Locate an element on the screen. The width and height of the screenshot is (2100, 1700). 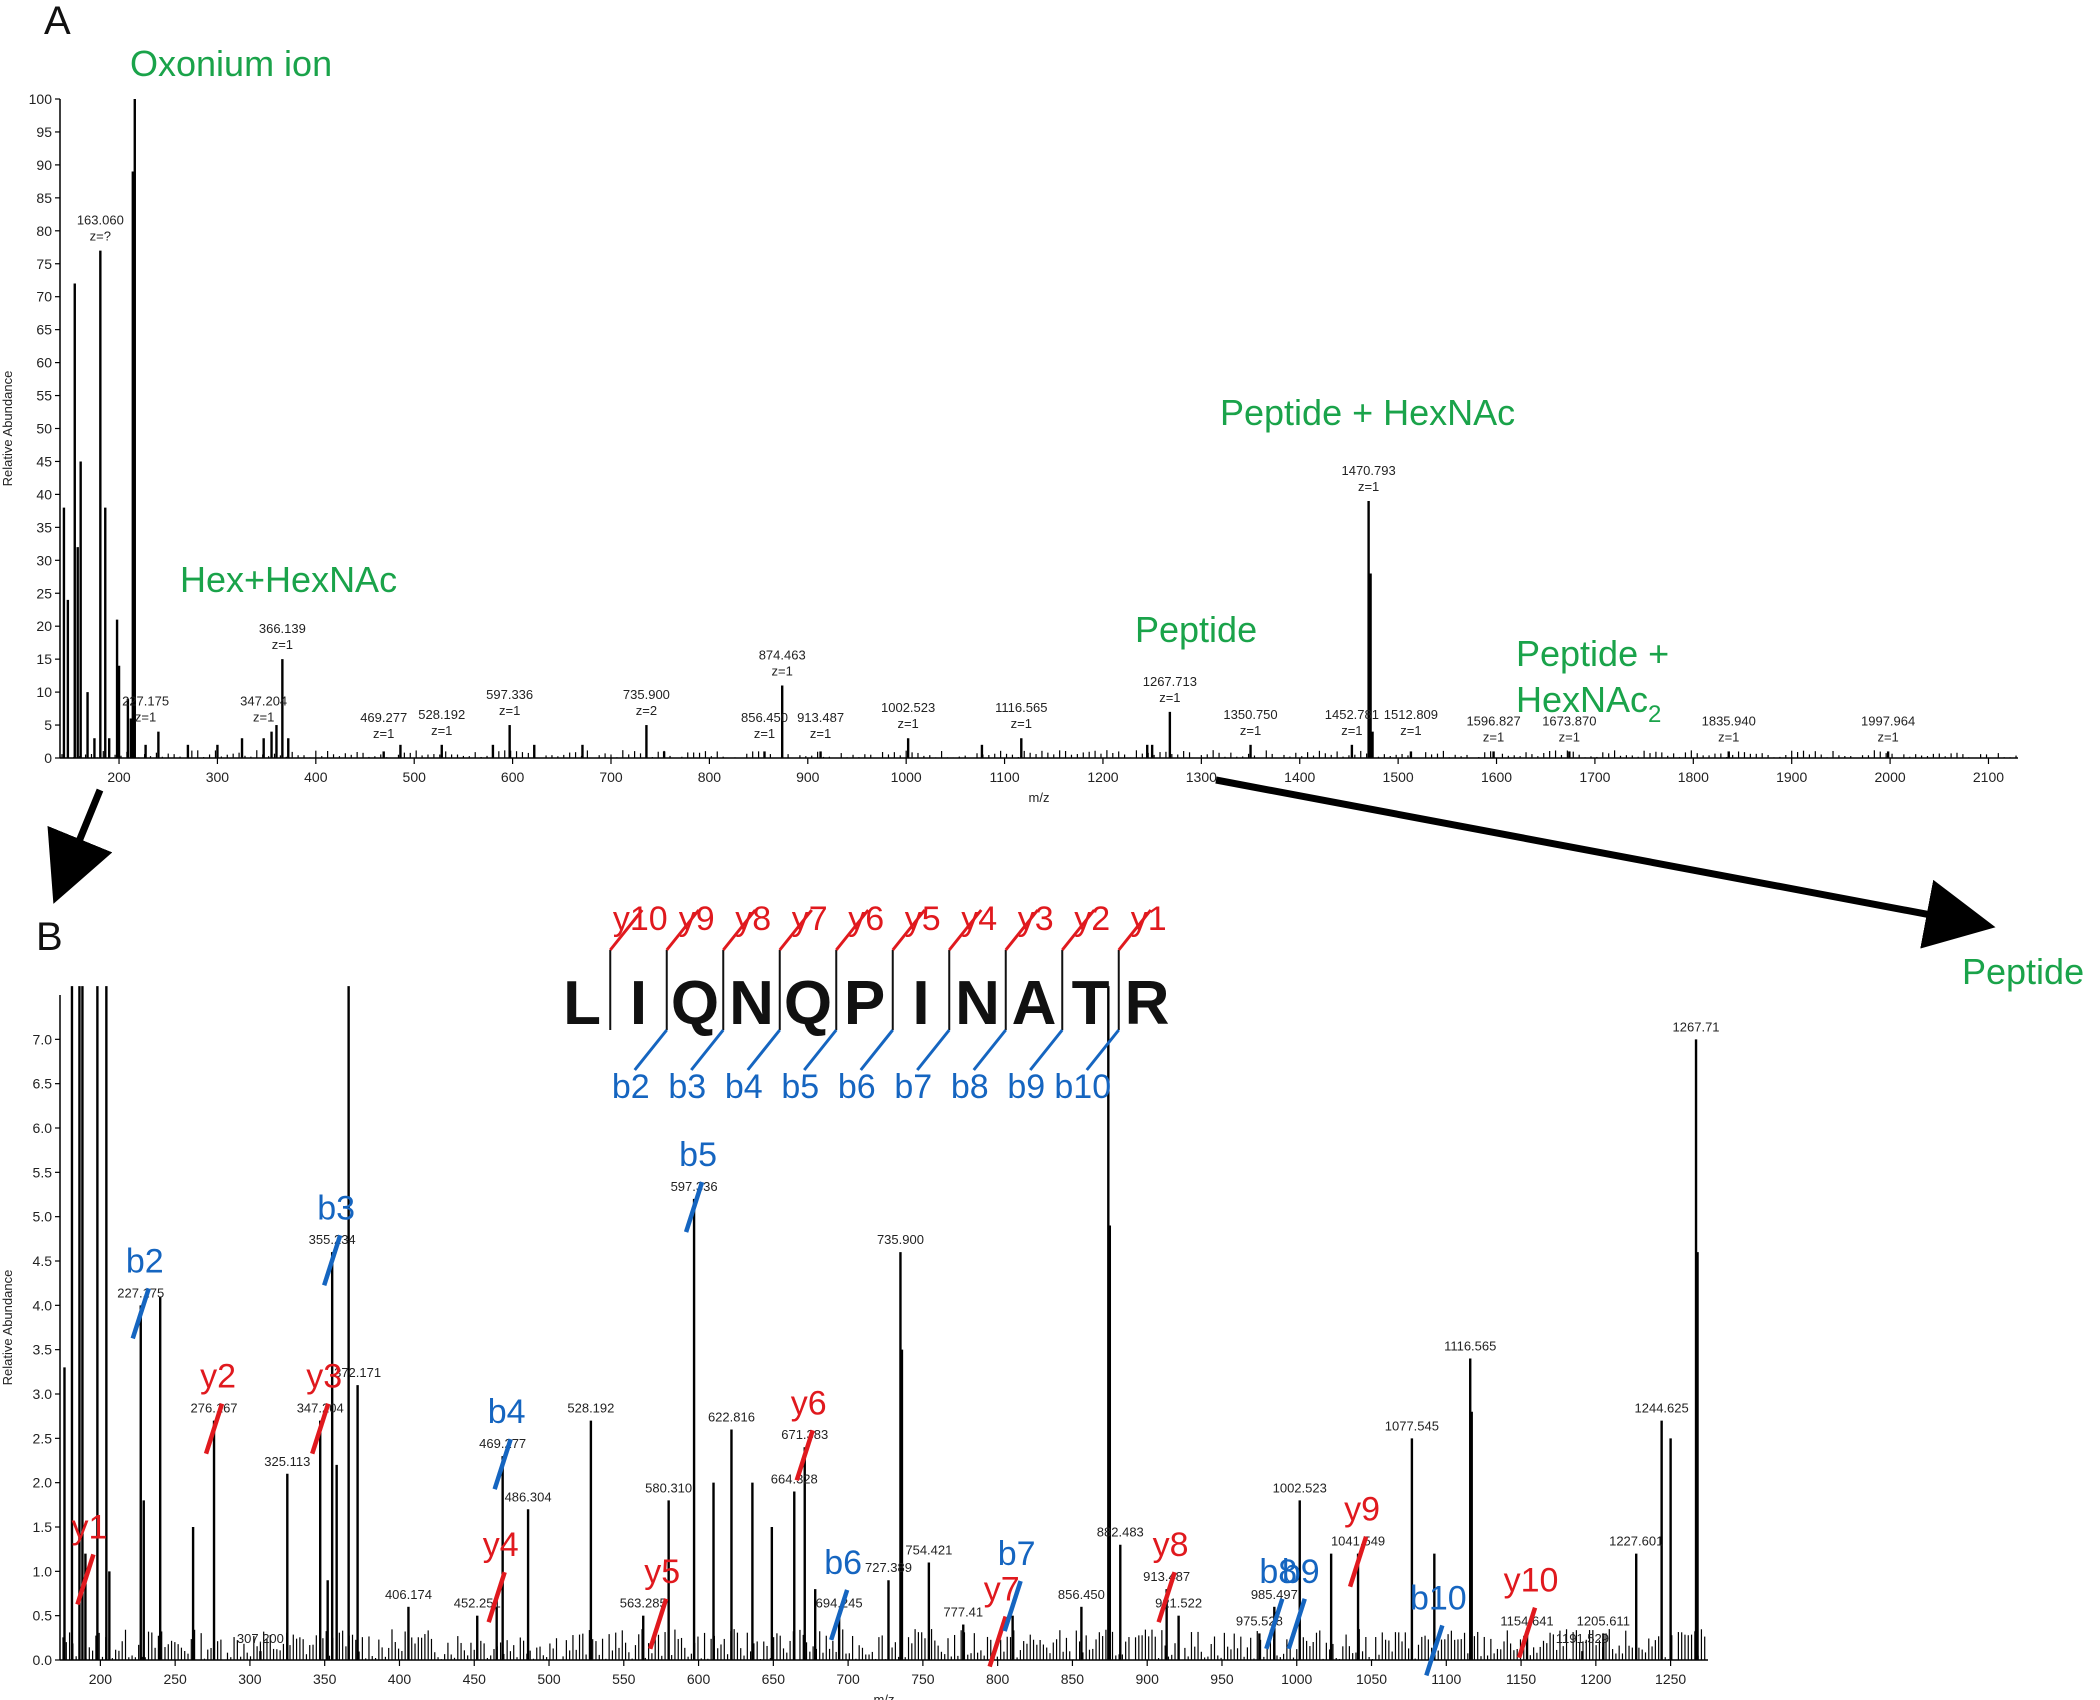
y-tick-label: 4.0 is located at coordinates (43, 1305).